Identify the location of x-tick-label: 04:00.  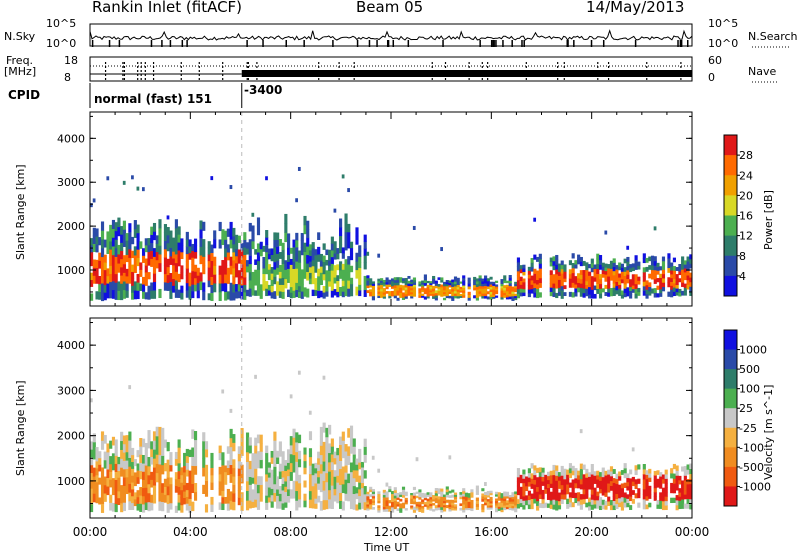
(190, 532).